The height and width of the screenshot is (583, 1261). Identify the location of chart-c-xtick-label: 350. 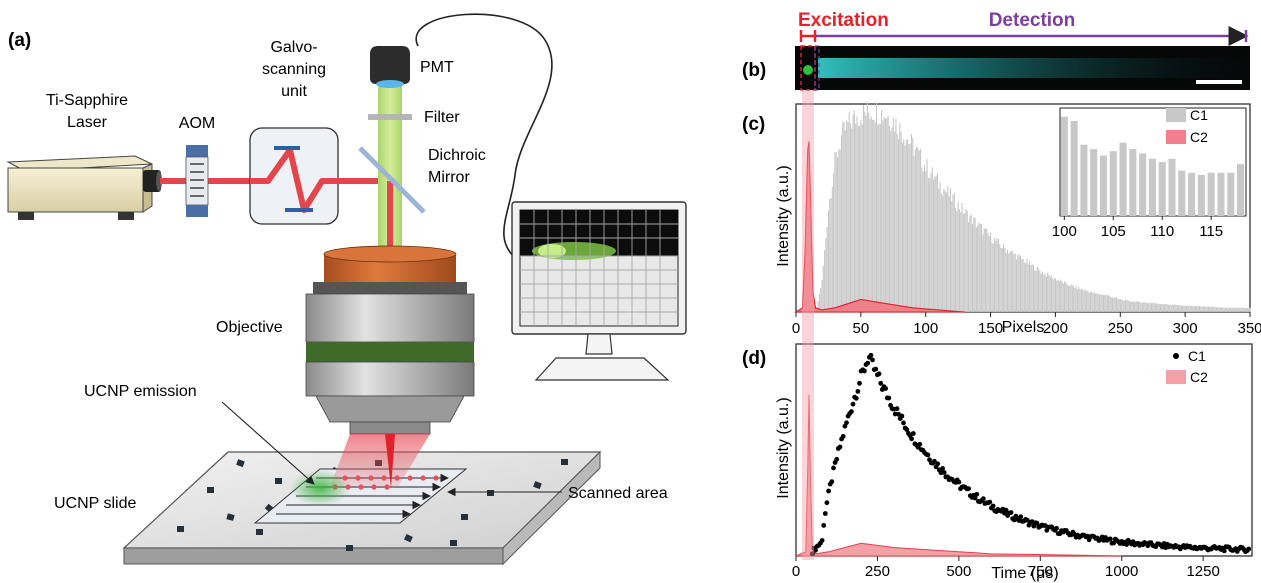
(1249, 328).